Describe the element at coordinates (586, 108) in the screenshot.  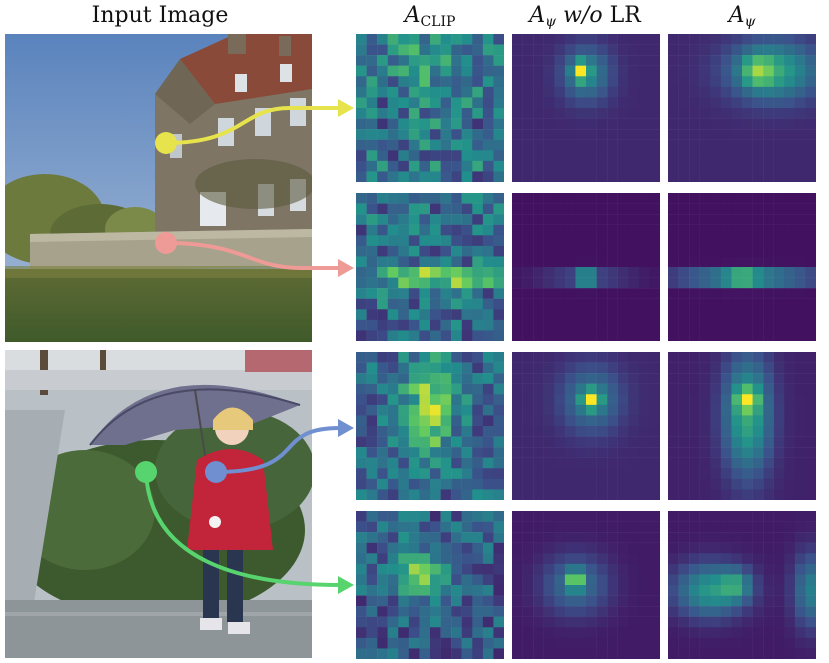
I see `heatmap-wolr-yellow` at that location.